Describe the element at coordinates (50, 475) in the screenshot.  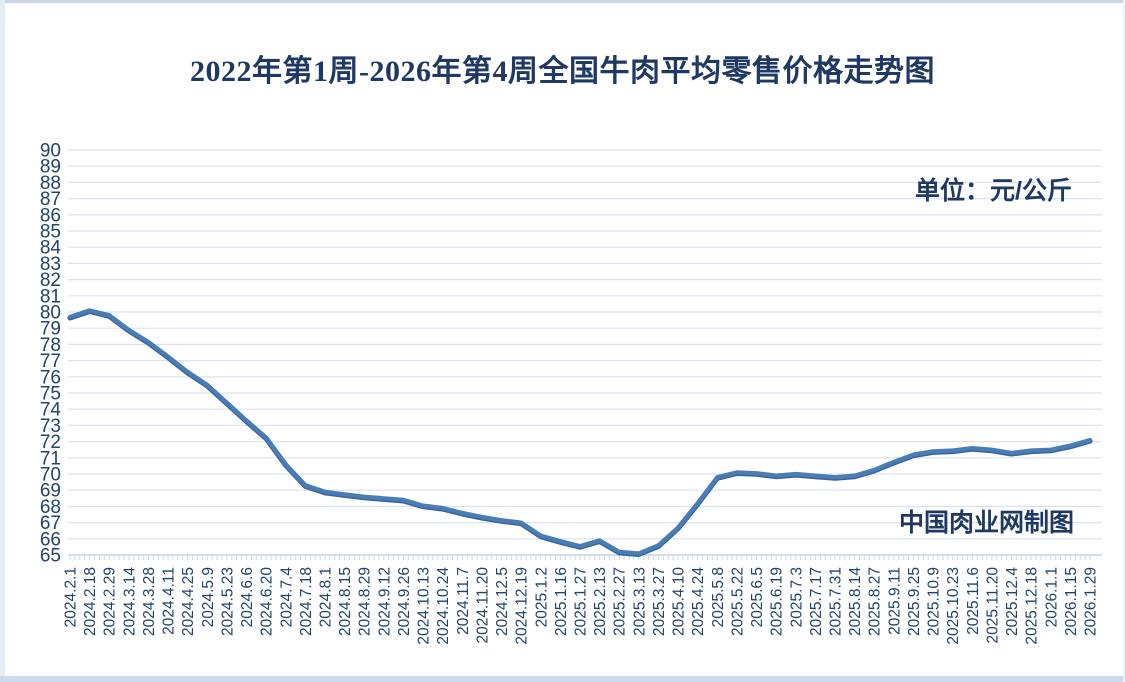
I see `y-axis-tick-label: 70` at that location.